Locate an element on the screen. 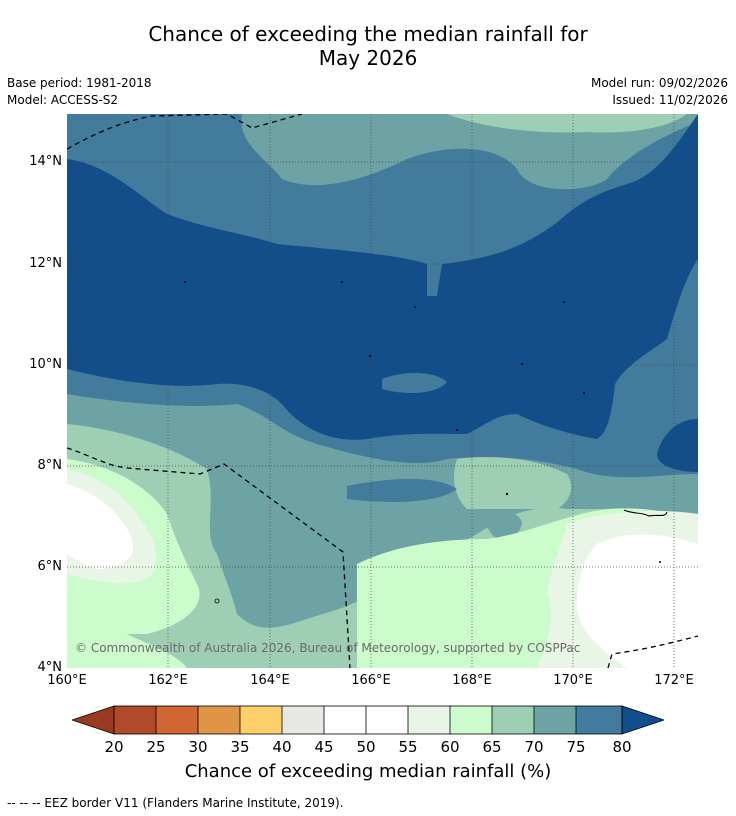  metadata-left: Base period: 1981-2018 Model: ACCESS-S2 is located at coordinates (79, 92).